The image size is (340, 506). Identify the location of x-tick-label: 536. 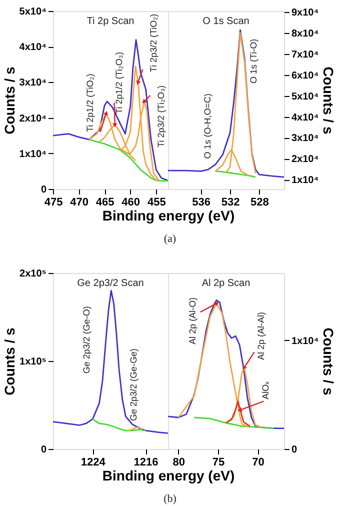
(201, 202).